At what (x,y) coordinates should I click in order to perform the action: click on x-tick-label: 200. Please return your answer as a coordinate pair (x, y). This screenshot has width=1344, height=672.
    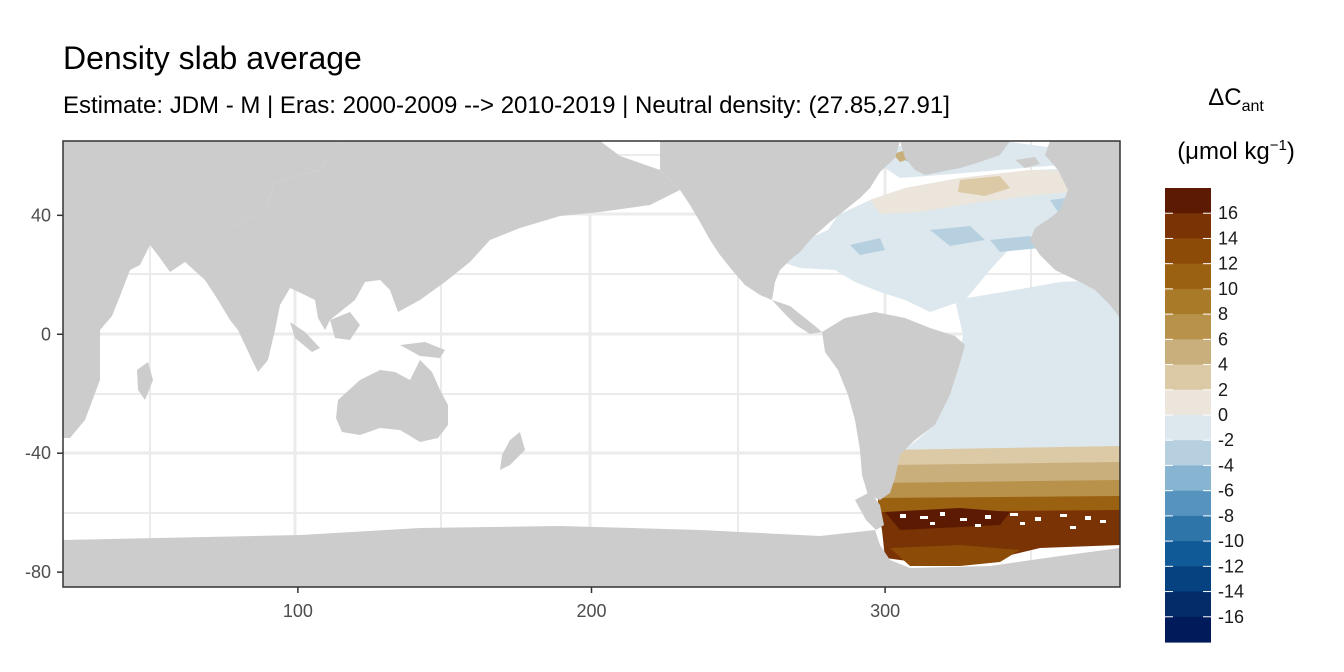
    Looking at the image, I should click on (591, 611).